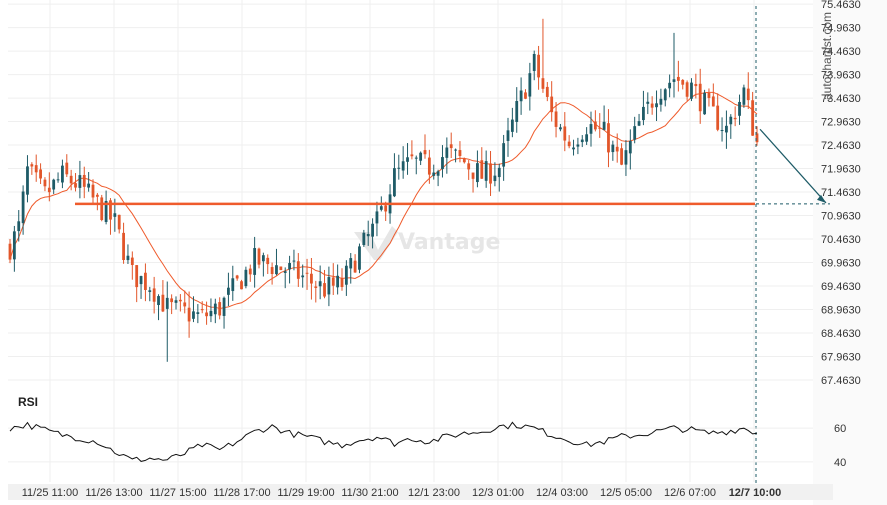 This screenshot has width=887, height=505. What do you see at coordinates (841, 146) in the screenshot?
I see `y-tick-label: 72.4630` at bounding box center [841, 146].